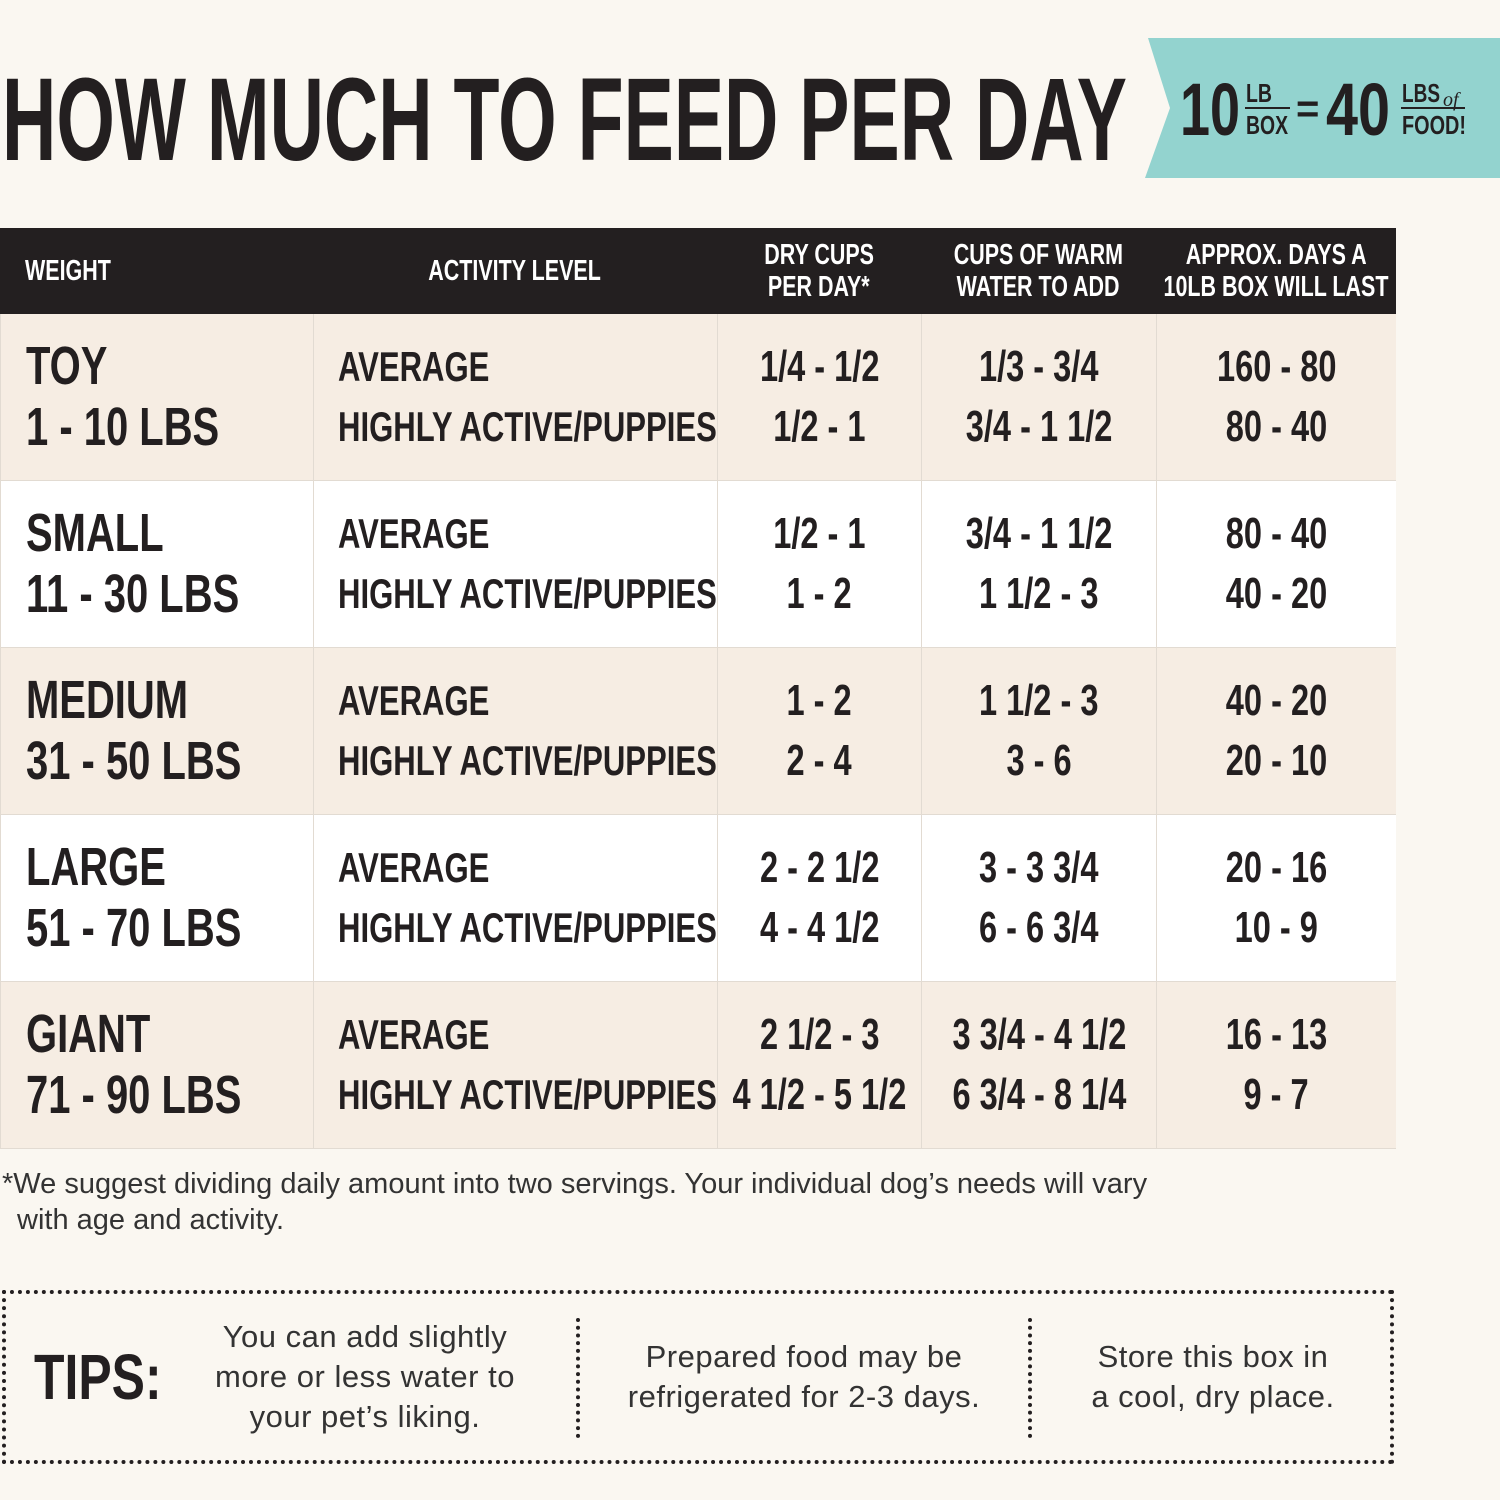 The image size is (1500, 1500). Describe the element at coordinates (151, 1220) in the screenshot. I see `footnote-line: with age and activity.` at that location.